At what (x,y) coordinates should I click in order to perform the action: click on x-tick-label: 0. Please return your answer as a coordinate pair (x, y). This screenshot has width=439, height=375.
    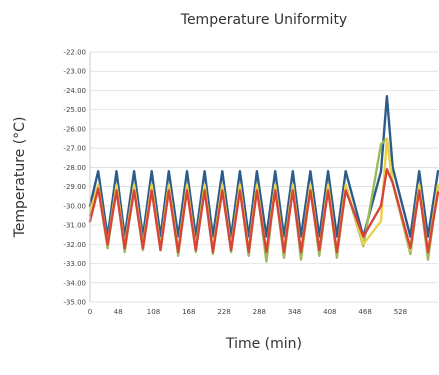
    Looking at the image, I should click on (90, 312).